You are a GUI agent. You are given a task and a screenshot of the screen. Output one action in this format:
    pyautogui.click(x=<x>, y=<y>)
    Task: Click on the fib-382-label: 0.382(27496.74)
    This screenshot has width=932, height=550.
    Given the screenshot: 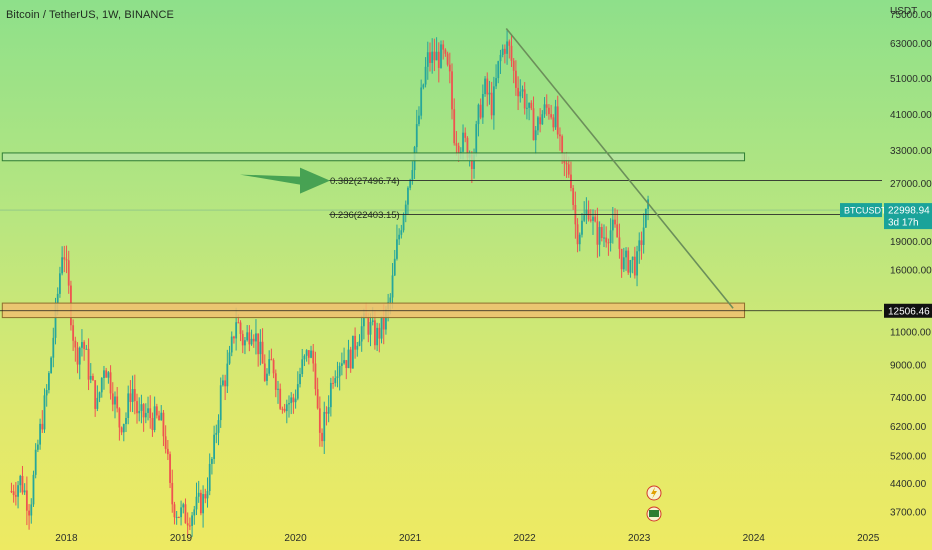 What is the action you would take?
    pyautogui.click(x=365, y=181)
    